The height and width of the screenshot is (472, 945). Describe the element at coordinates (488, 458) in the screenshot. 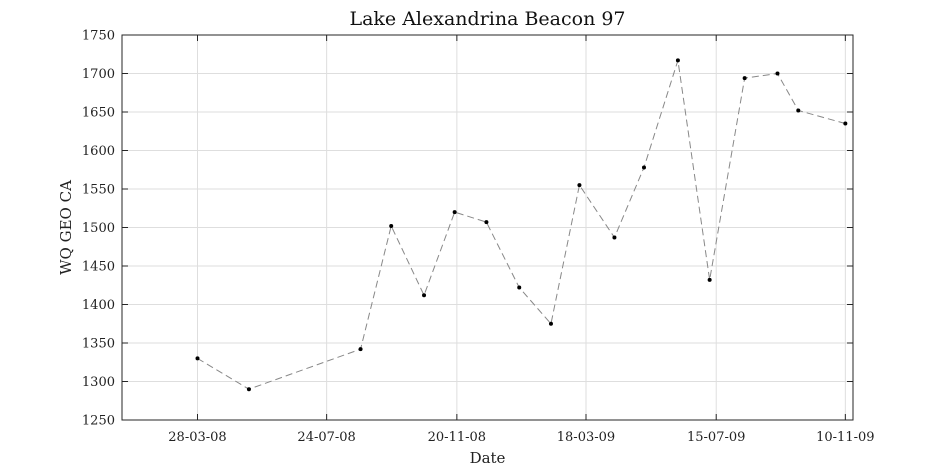

I see `x-axis-title: Date` at that location.